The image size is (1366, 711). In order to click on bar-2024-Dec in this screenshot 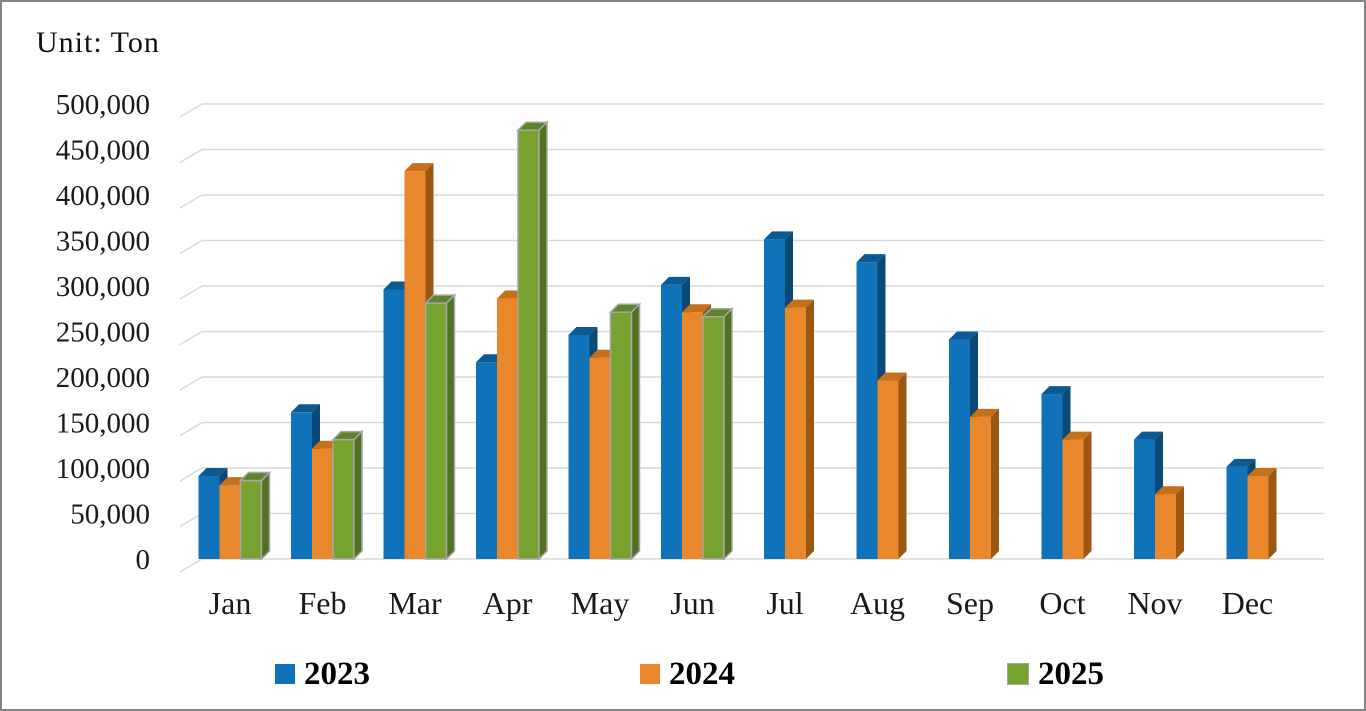, I will do `click(1262, 513)`.